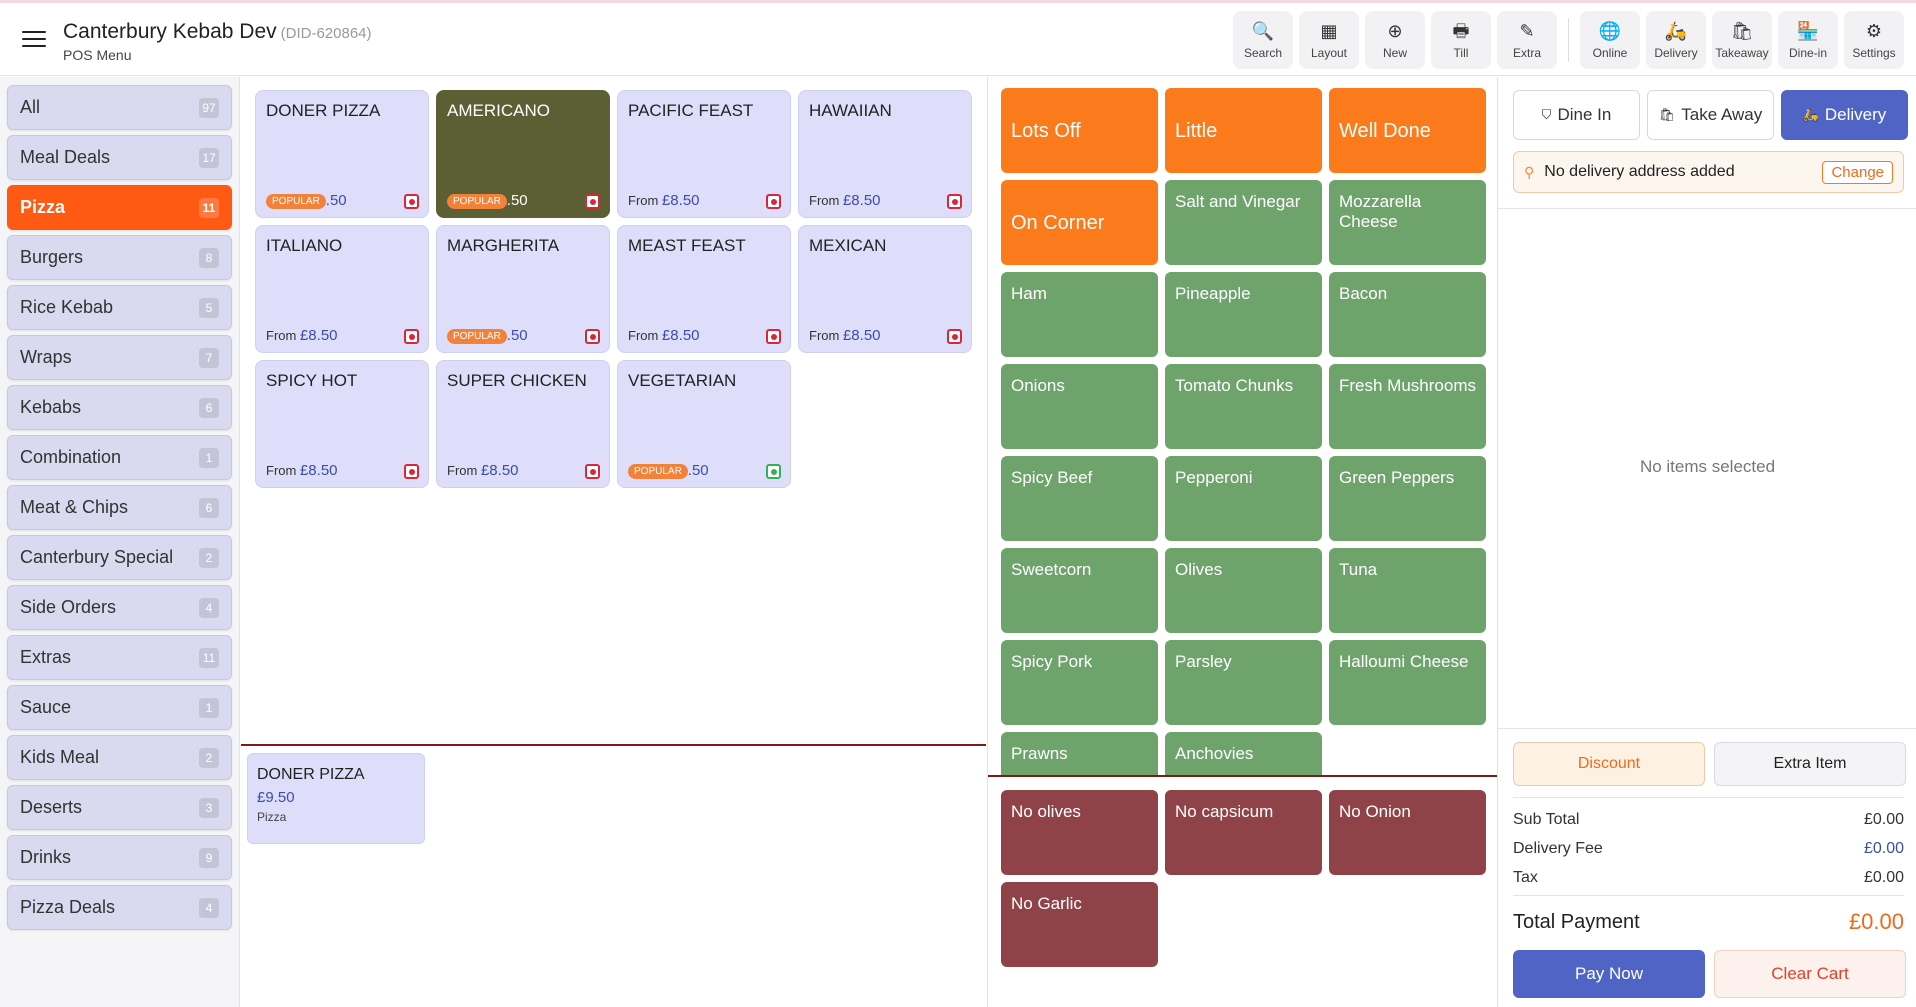 The height and width of the screenshot is (1007, 1916). Describe the element at coordinates (885, 154) in the screenshot. I see `product-card: HAWAIIAN From £8.50` at that location.